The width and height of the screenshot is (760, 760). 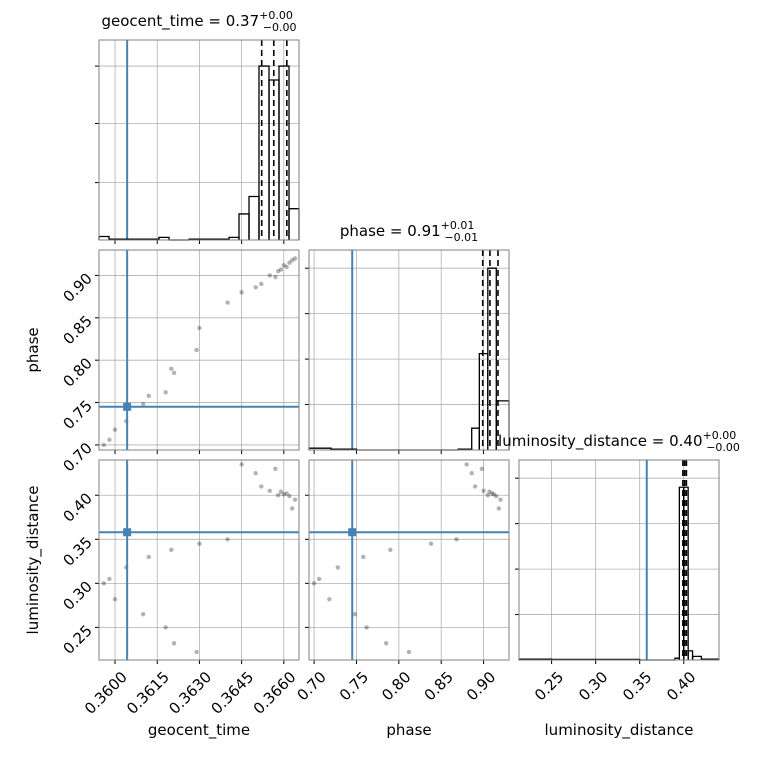 What do you see at coordinates (106, 693) in the screenshot?
I see `x-tick-label: 0.3600` at bounding box center [106, 693].